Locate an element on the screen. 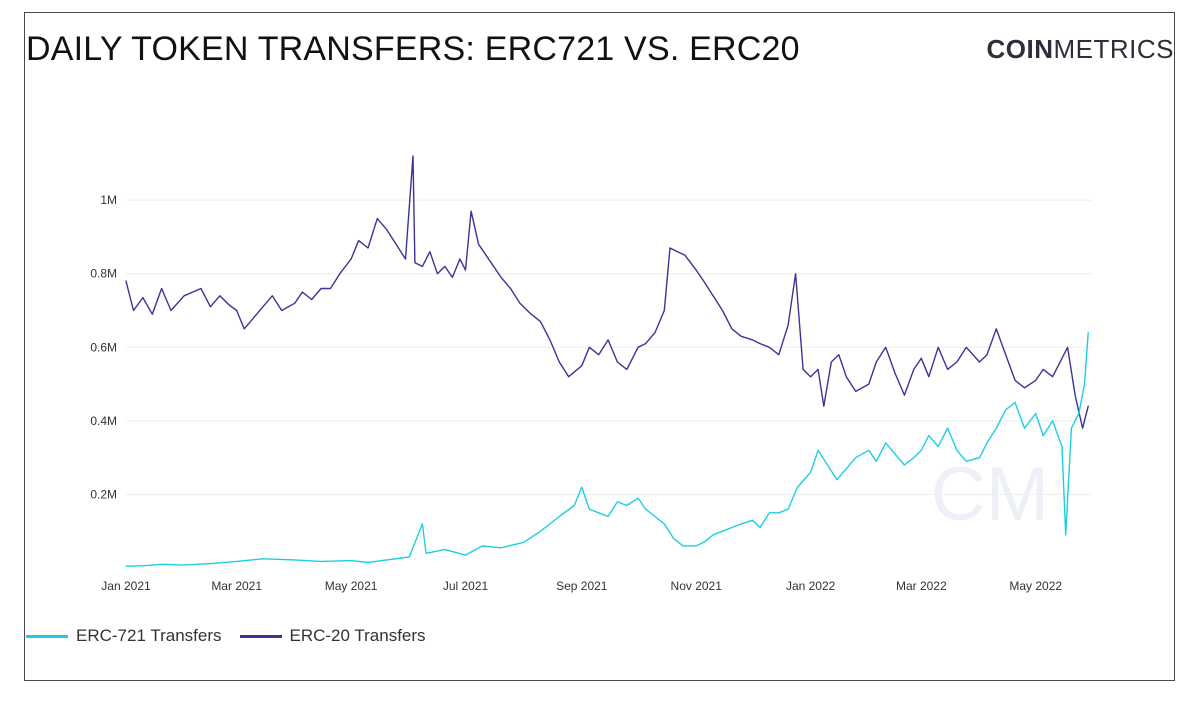  x-tick-label: Sep 2021 is located at coordinates (582, 586).